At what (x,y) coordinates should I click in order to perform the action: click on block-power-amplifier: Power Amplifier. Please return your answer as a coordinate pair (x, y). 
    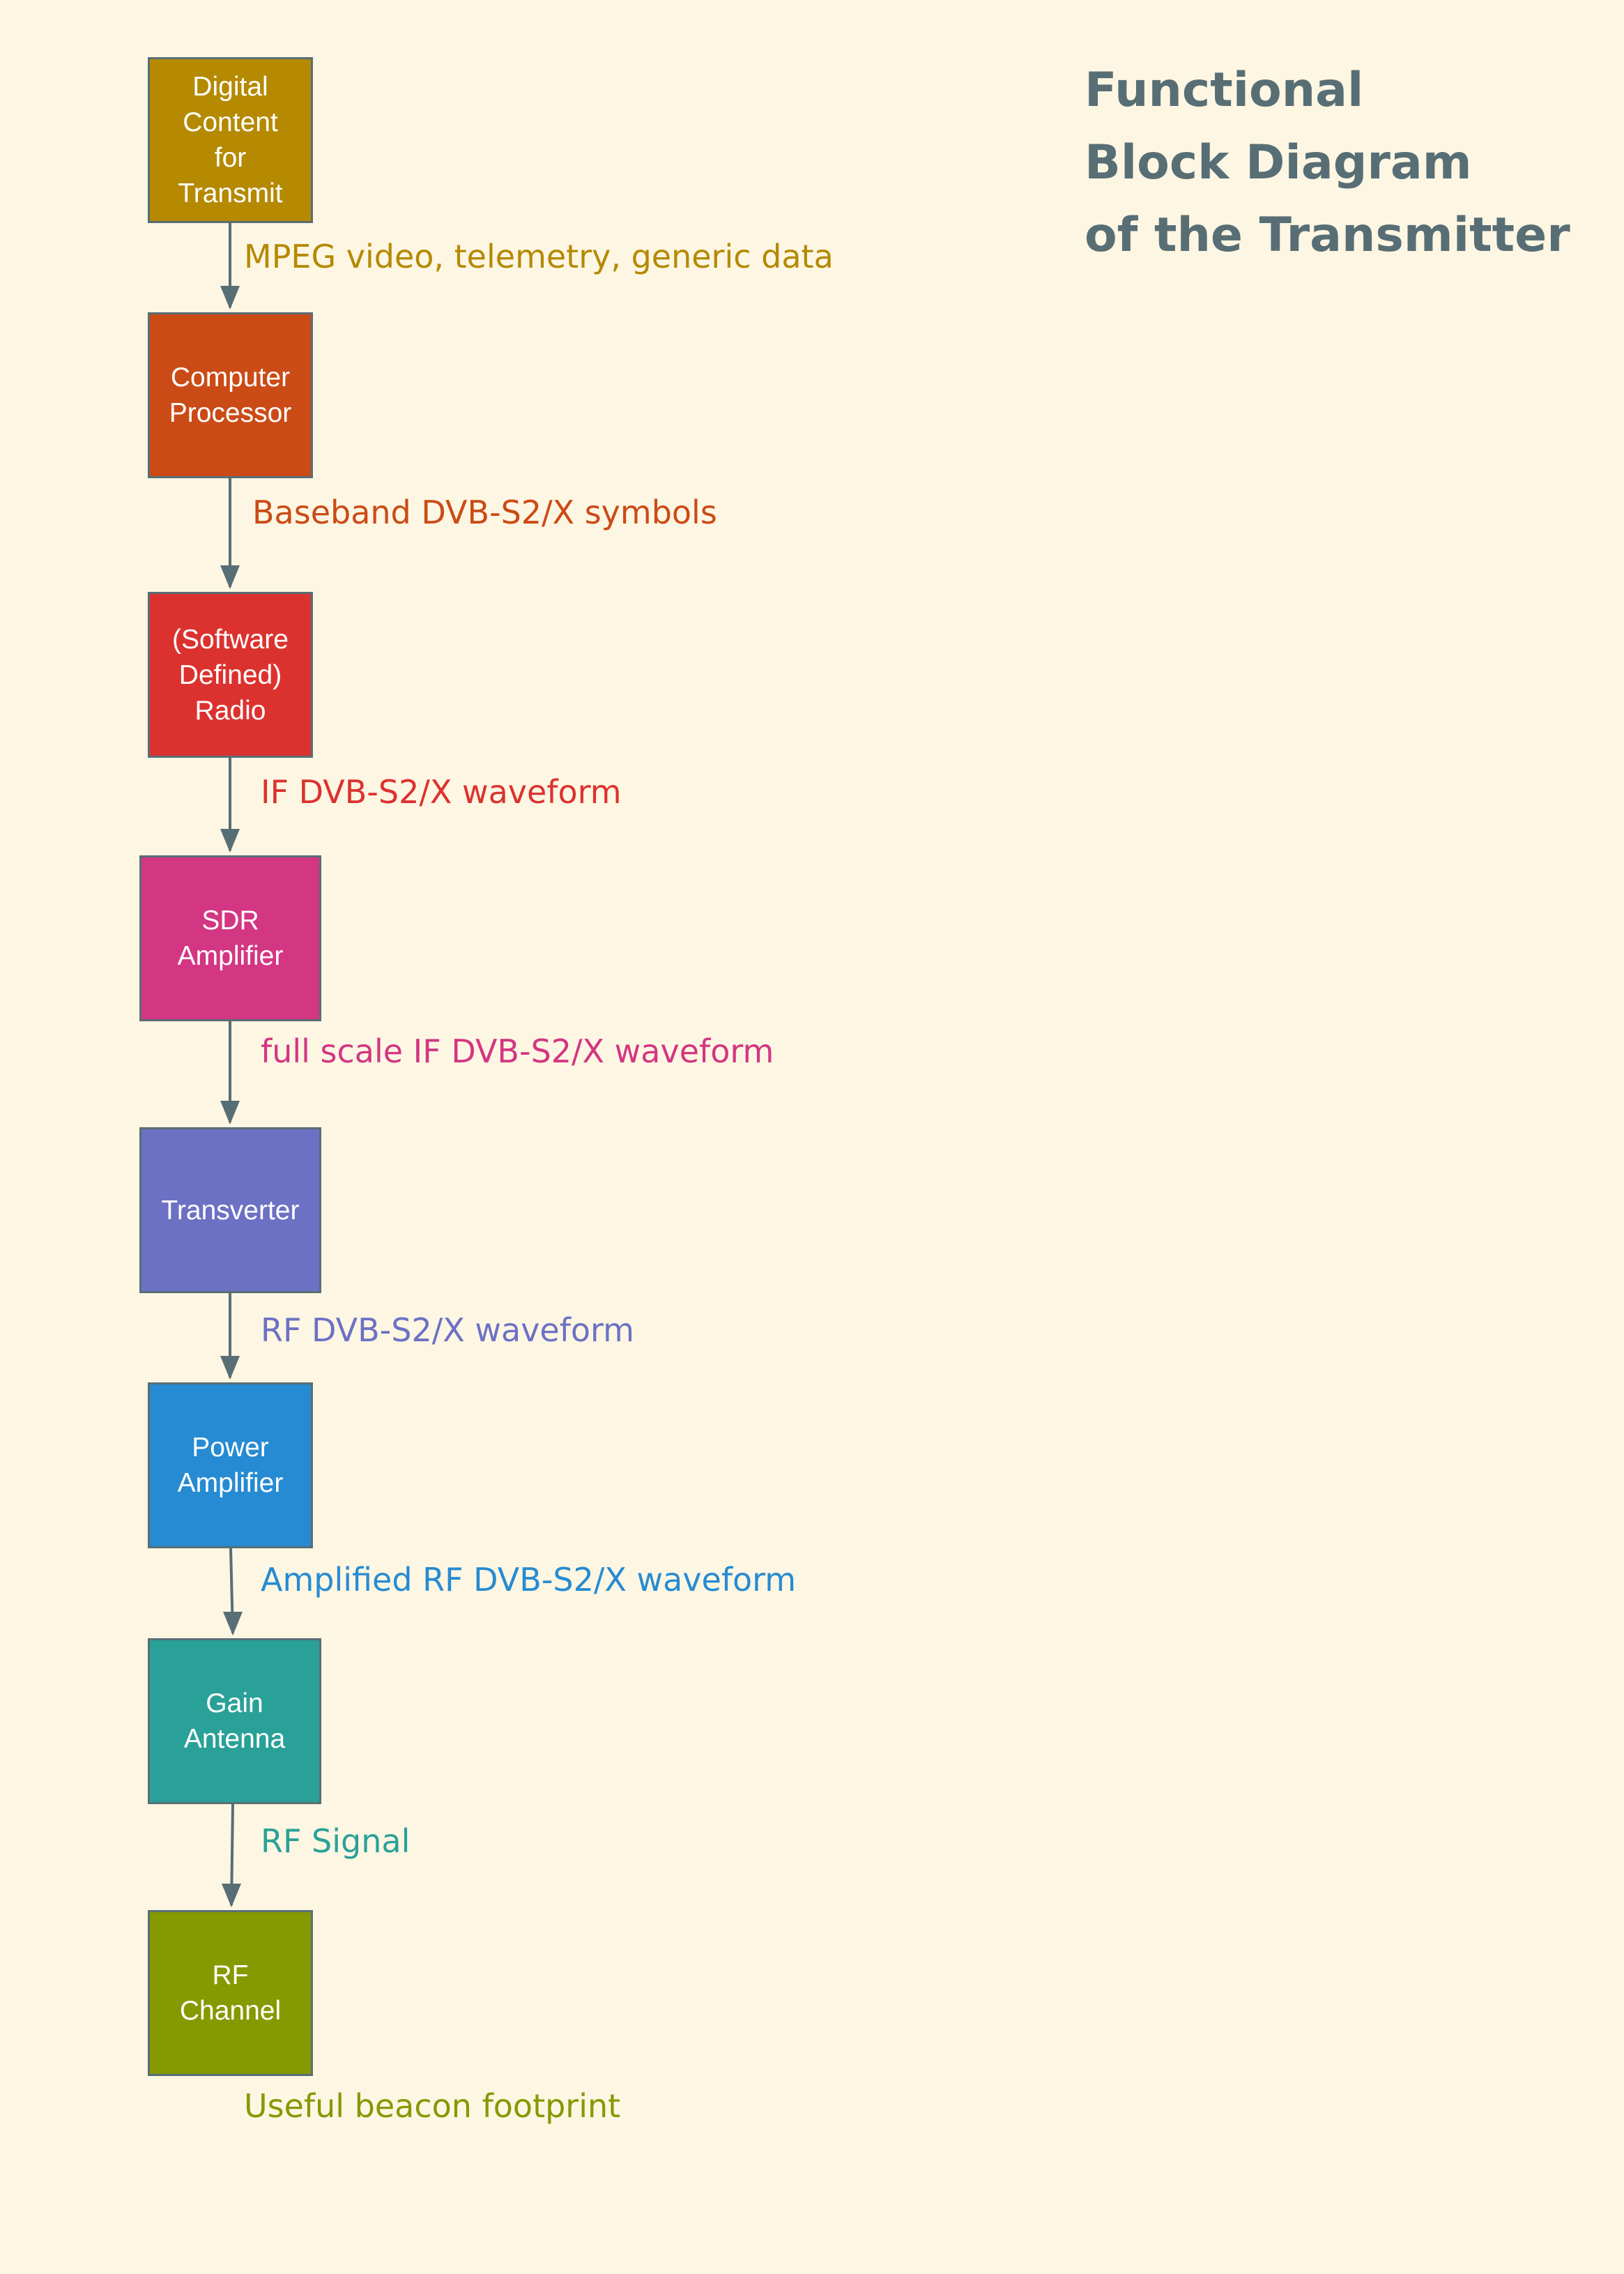
    Looking at the image, I should click on (230, 1465).